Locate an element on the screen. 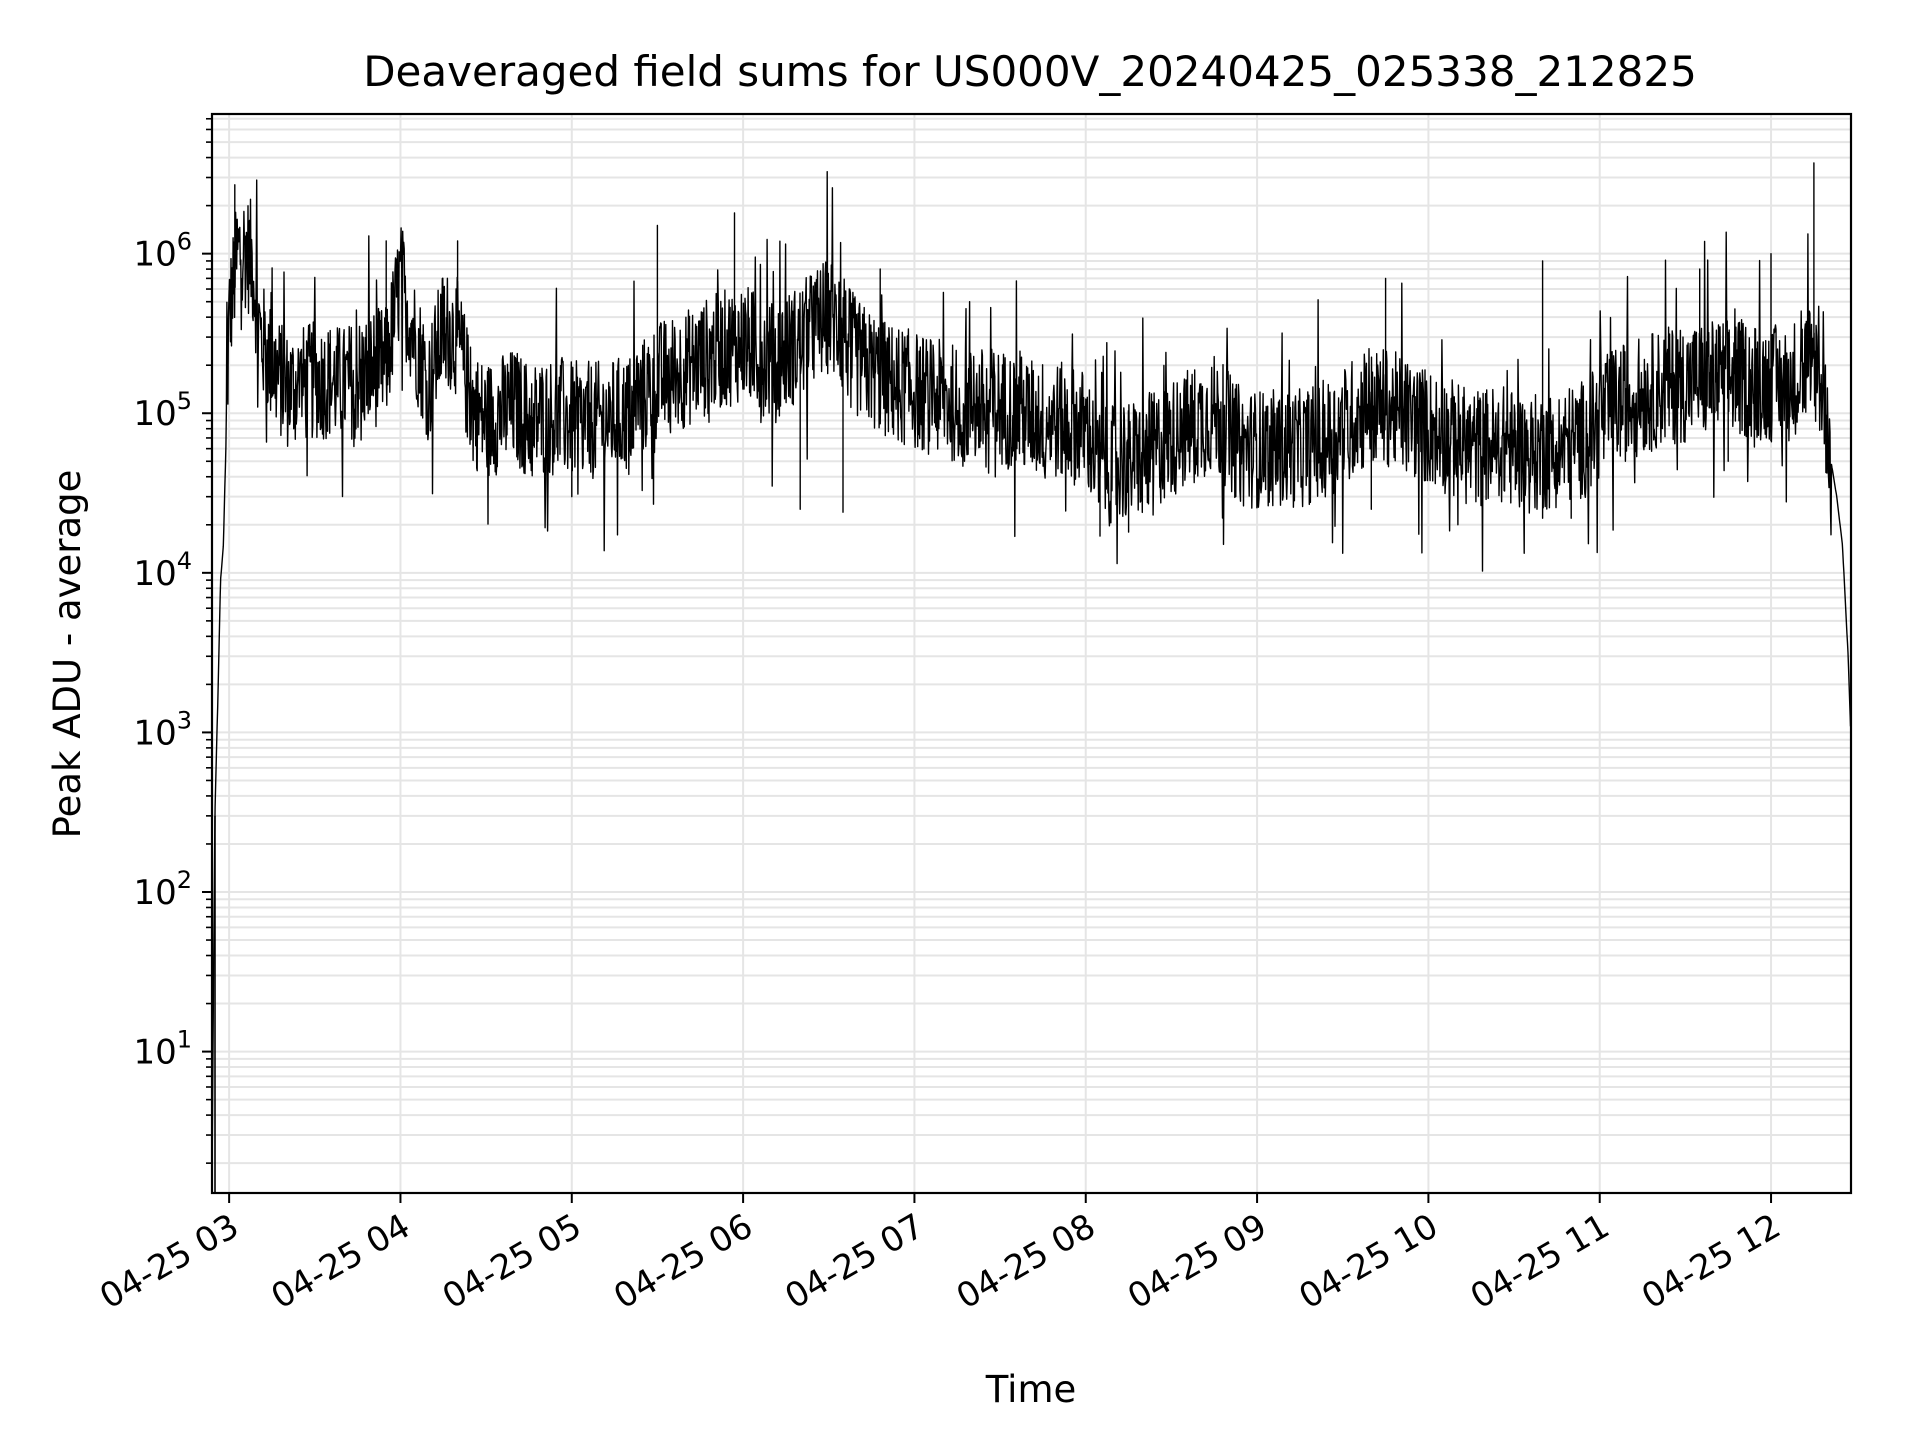  y-tick-label: 10³ is located at coordinates (162, 729).